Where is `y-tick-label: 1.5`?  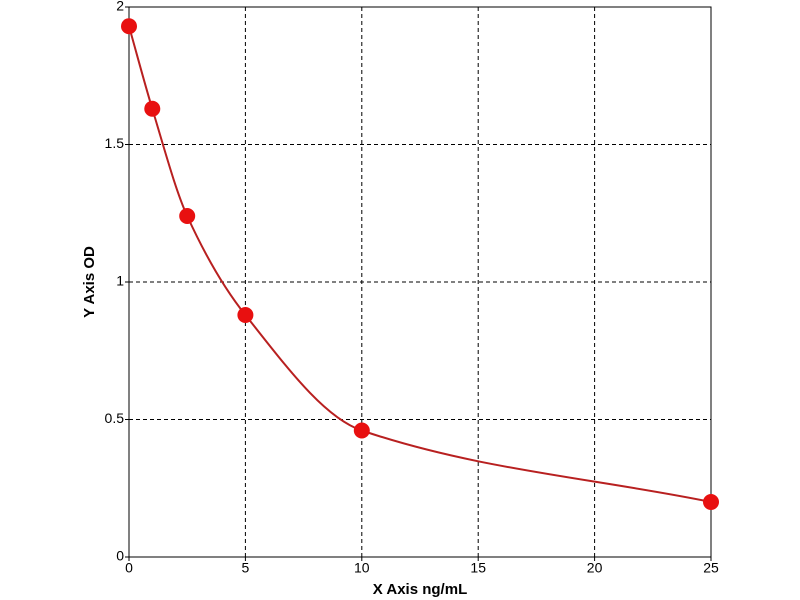
y-tick-label: 1.5 is located at coordinates (115, 143).